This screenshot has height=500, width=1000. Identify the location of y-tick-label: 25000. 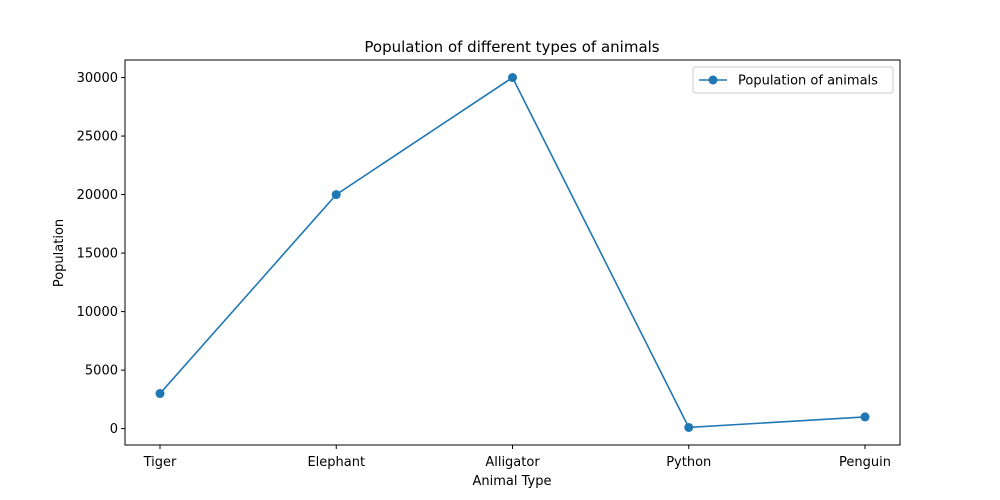
(97, 137).